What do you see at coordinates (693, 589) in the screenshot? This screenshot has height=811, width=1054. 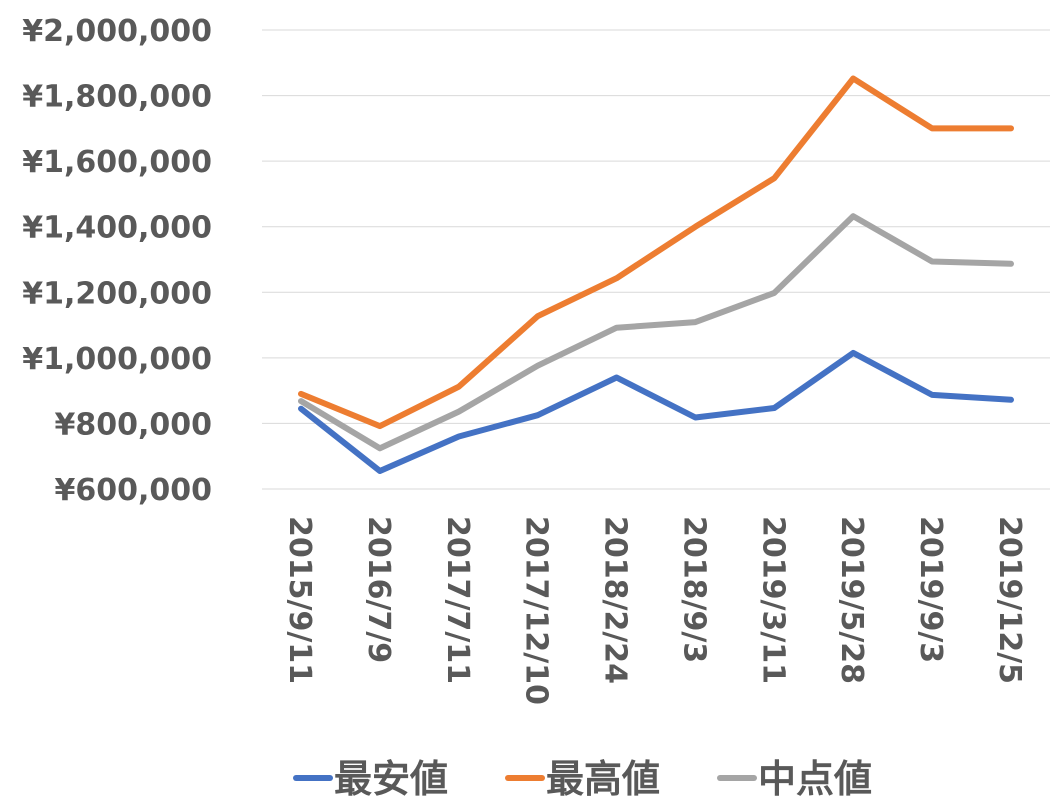 I see `x-tick-label: 2018/9/3` at bounding box center [693, 589].